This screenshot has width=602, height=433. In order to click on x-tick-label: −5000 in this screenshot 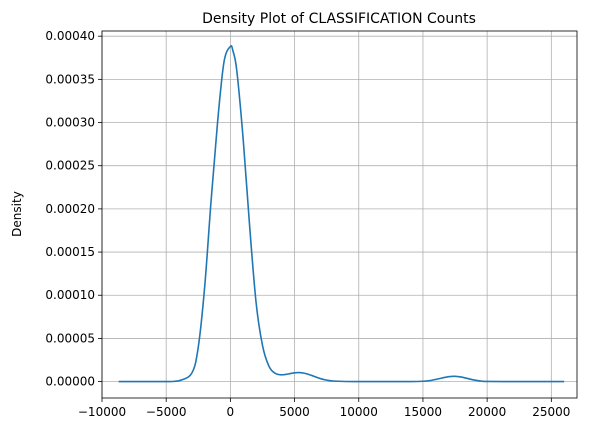, I will do `click(166, 412)`.